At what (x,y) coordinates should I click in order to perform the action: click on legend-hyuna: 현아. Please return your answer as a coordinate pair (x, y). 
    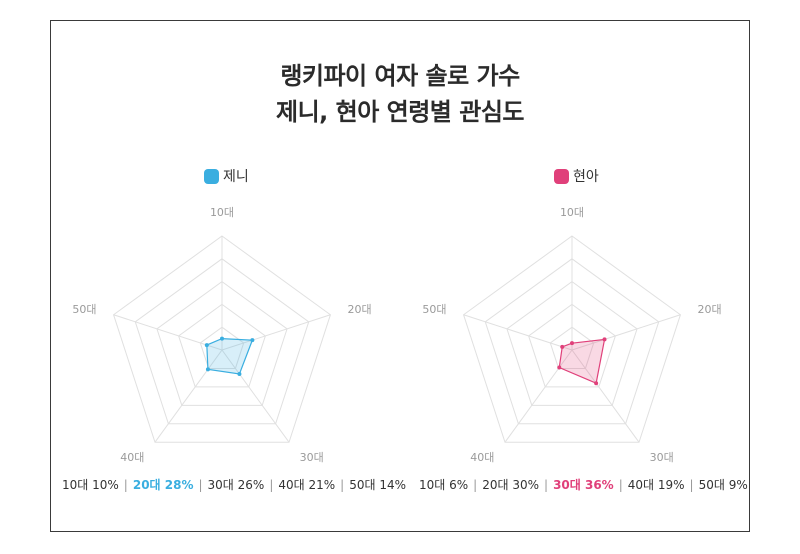
    Looking at the image, I should click on (576, 176).